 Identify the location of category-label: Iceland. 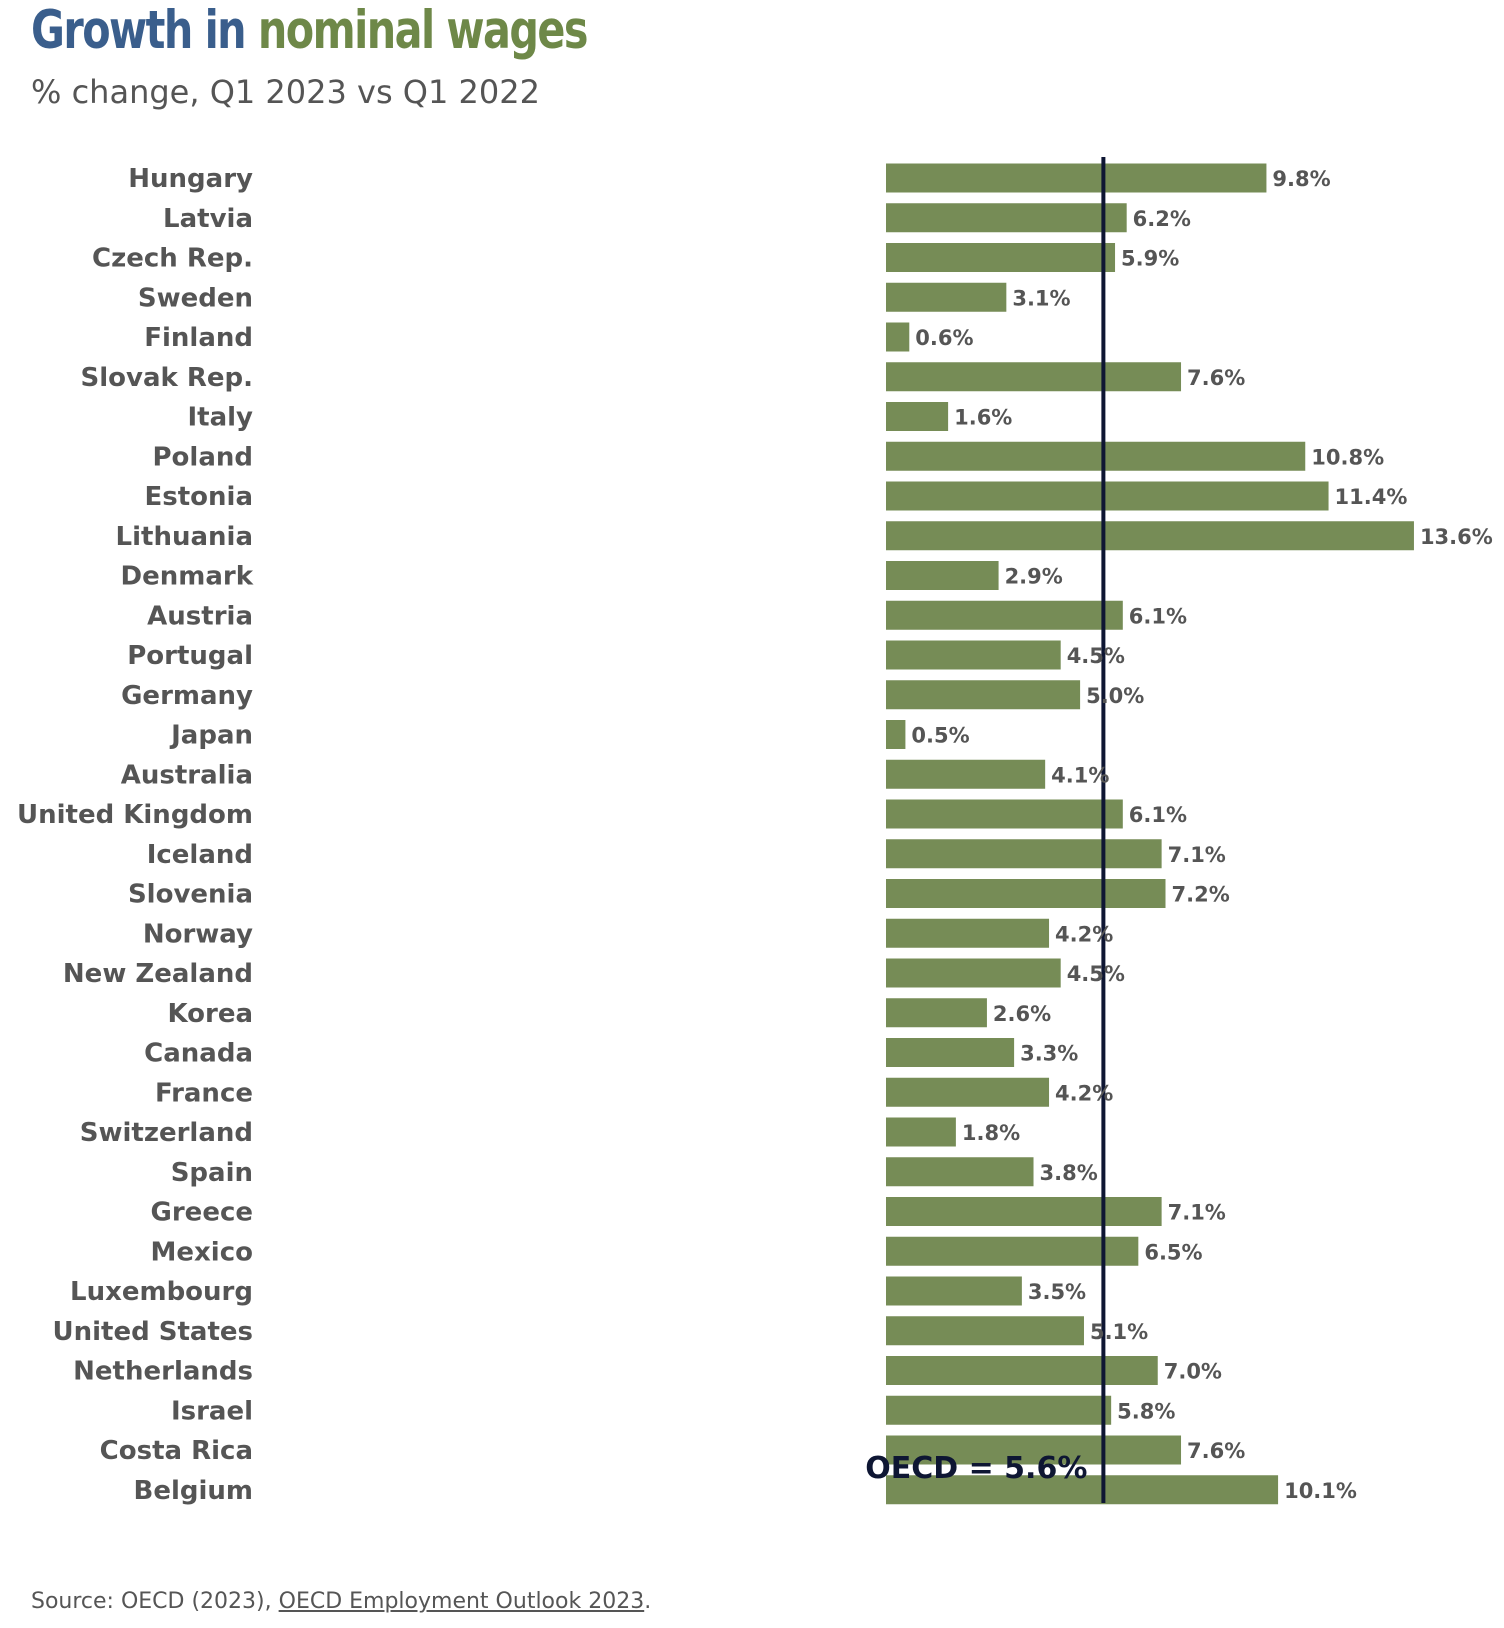
(200, 855).